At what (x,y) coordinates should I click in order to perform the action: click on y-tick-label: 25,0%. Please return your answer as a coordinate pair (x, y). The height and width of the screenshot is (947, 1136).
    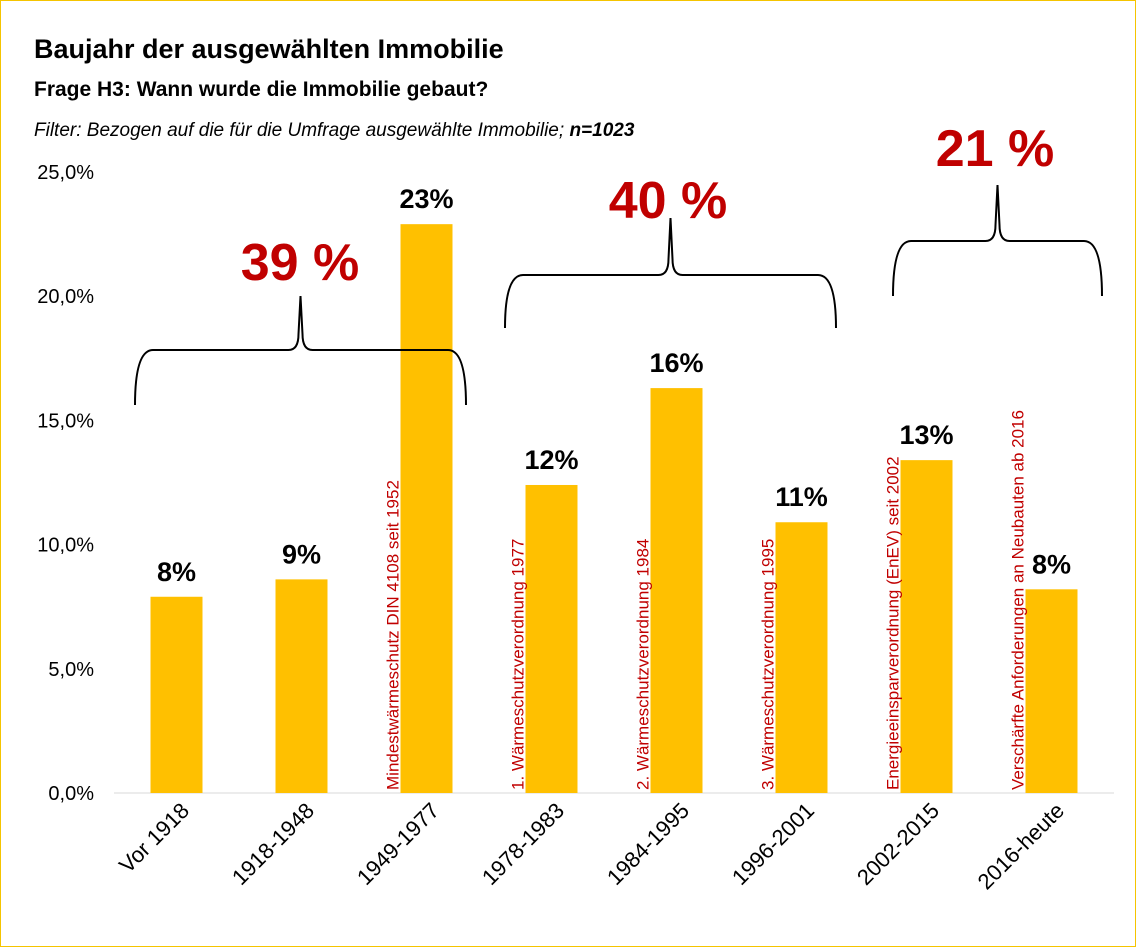
    Looking at the image, I should click on (65, 173).